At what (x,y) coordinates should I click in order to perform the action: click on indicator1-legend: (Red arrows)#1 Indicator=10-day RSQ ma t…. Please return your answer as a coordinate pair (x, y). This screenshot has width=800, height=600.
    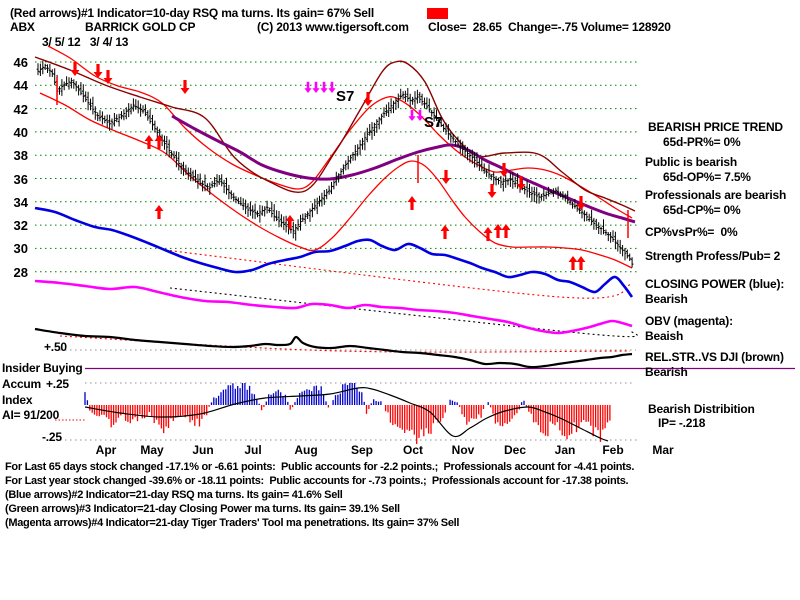
    Looking at the image, I should click on (192, 13).